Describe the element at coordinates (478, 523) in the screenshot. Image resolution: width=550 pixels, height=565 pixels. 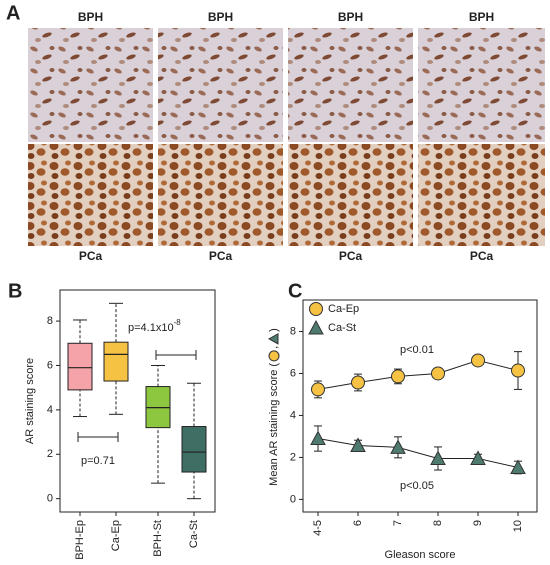
I see `x-tick-label: 9` at that location.